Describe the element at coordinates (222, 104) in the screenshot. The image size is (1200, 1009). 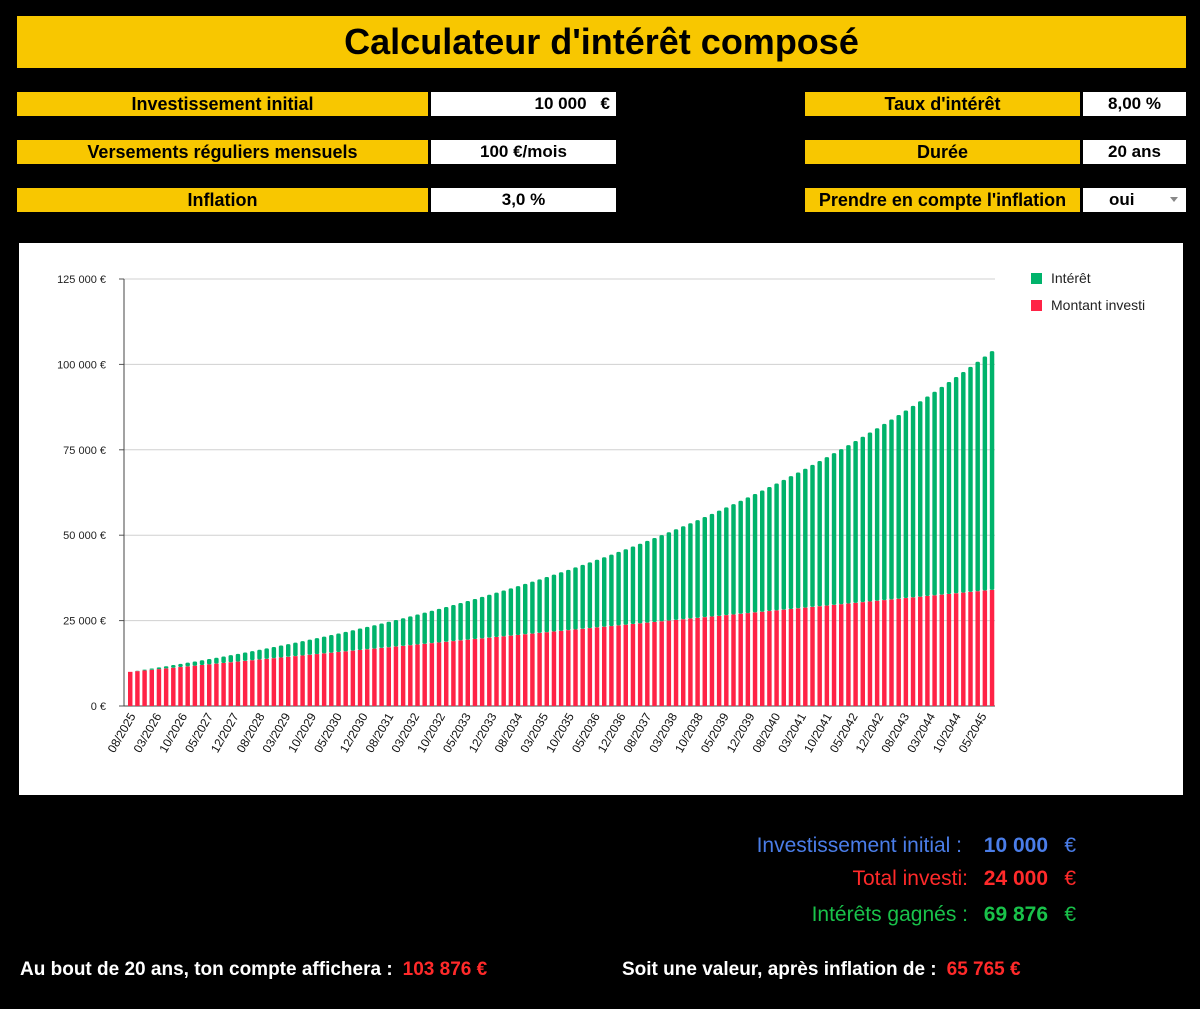
I see `initial-investment-label: Investissement initial` at that location.